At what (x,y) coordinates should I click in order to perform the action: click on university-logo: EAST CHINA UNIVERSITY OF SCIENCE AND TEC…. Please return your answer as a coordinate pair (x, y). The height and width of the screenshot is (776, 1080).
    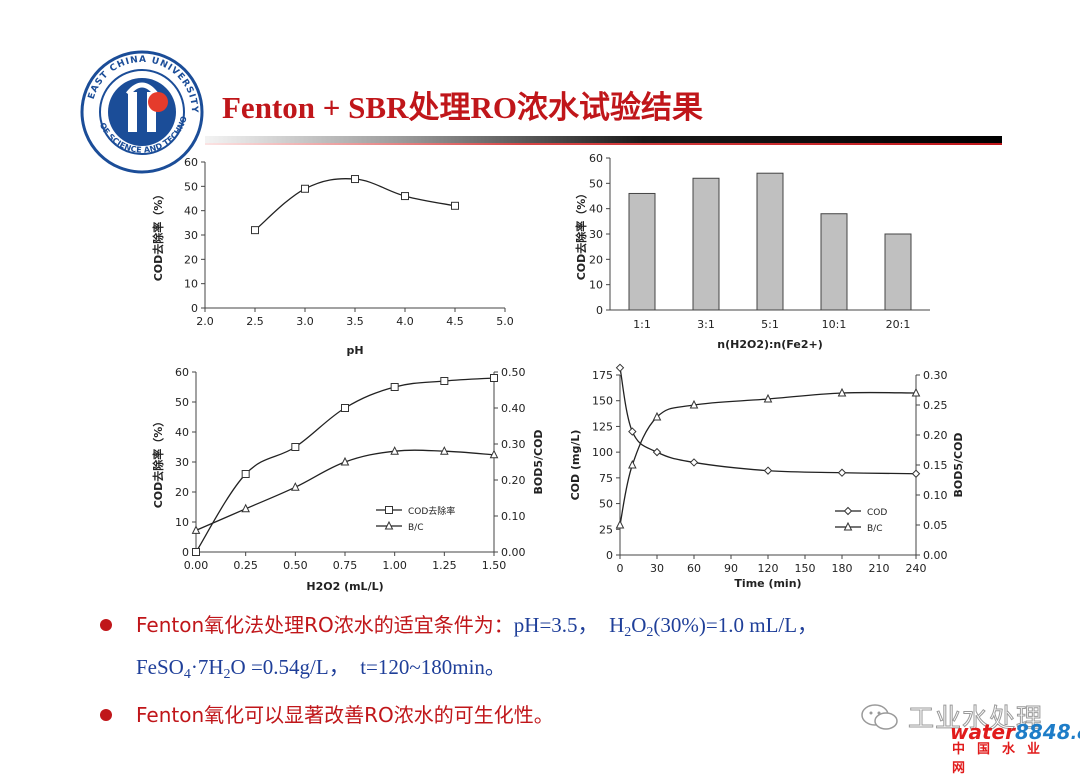
    Looking at the image, I should click on (141, 111).